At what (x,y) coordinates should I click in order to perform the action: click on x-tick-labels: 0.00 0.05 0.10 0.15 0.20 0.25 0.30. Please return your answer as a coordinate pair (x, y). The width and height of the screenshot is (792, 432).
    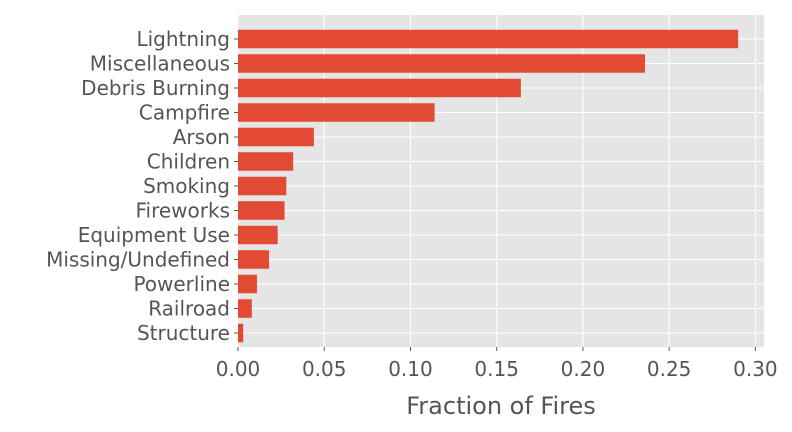
    Looking at the image, I should click on (497, 364).